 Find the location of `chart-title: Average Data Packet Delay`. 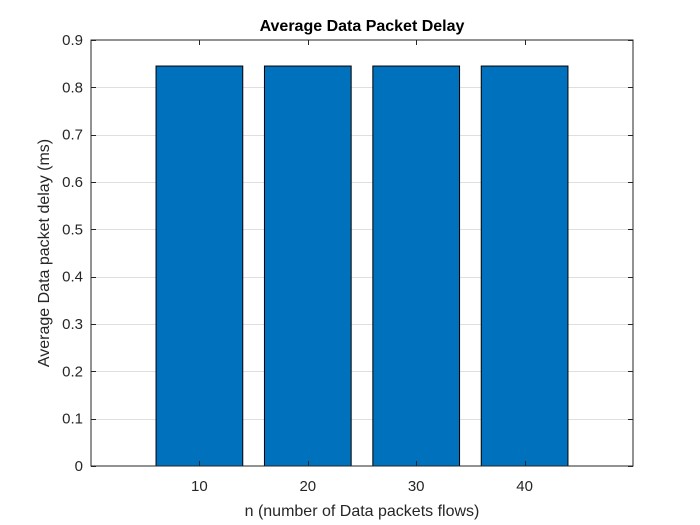

chart-title: Average Data Packet Delay is located at coordinates (362, 26).